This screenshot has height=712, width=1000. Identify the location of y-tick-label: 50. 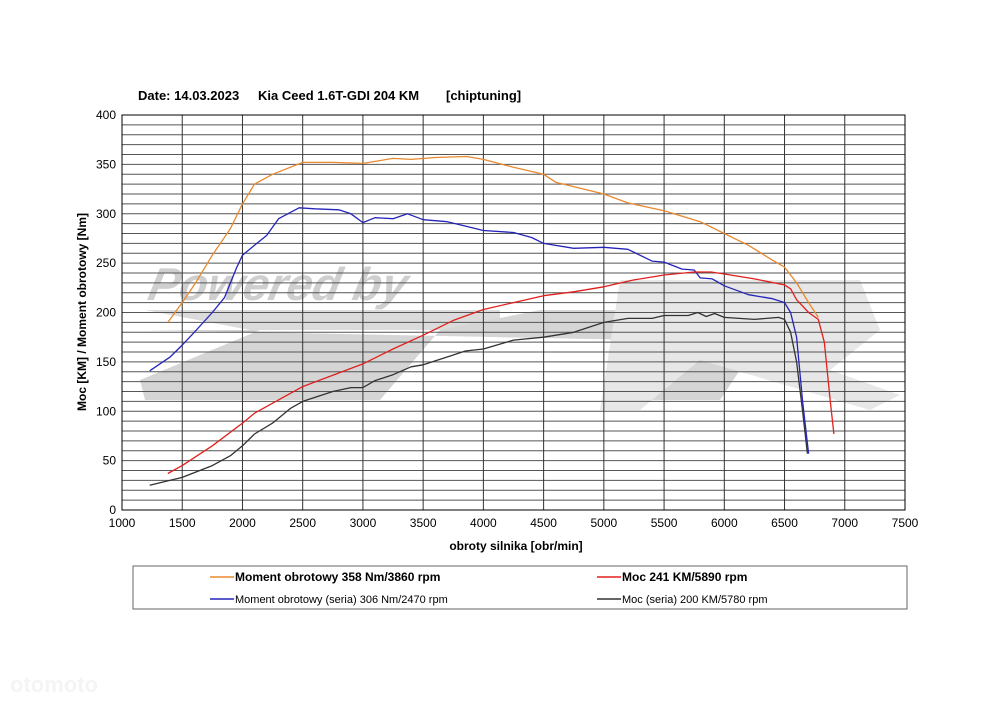
(110, 461).